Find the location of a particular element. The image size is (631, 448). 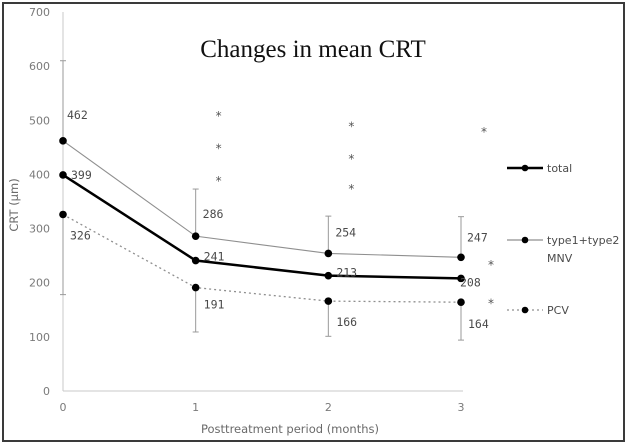

data-label-type1-type2-mnv: 286 is located at coordinates (213, 214).